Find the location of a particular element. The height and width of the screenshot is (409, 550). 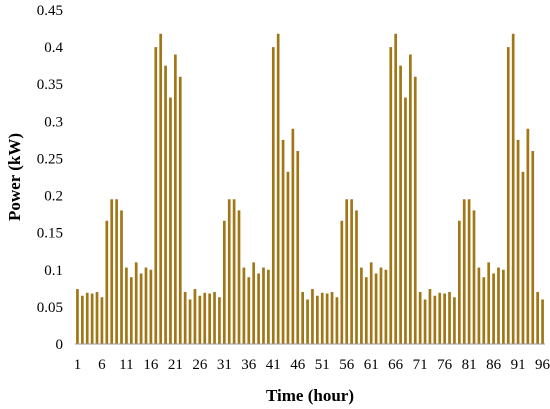

x-tick-label: 21 is located at coordinates (175, 365).